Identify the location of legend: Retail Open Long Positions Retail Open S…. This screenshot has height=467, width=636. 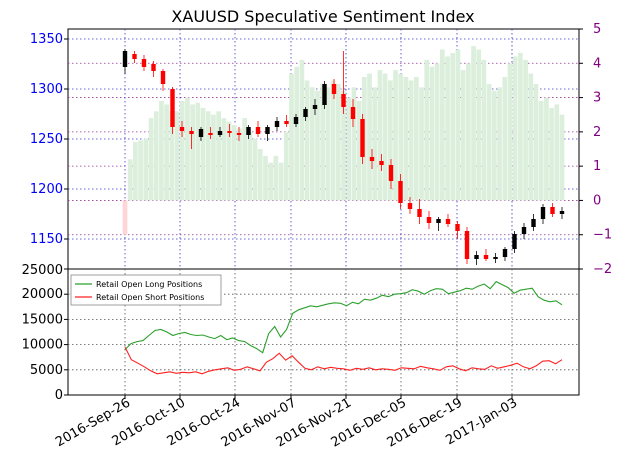
(146, 290).